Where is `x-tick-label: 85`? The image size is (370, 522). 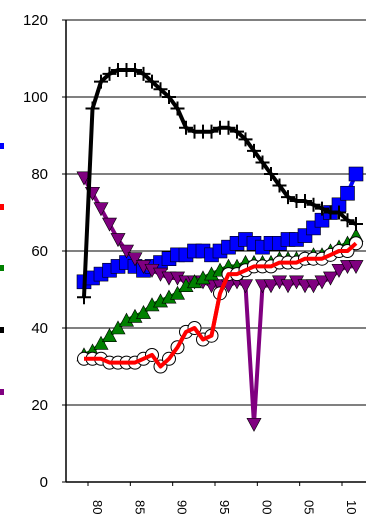
x-tick-label: 85 is located at coordinates (139, 507).